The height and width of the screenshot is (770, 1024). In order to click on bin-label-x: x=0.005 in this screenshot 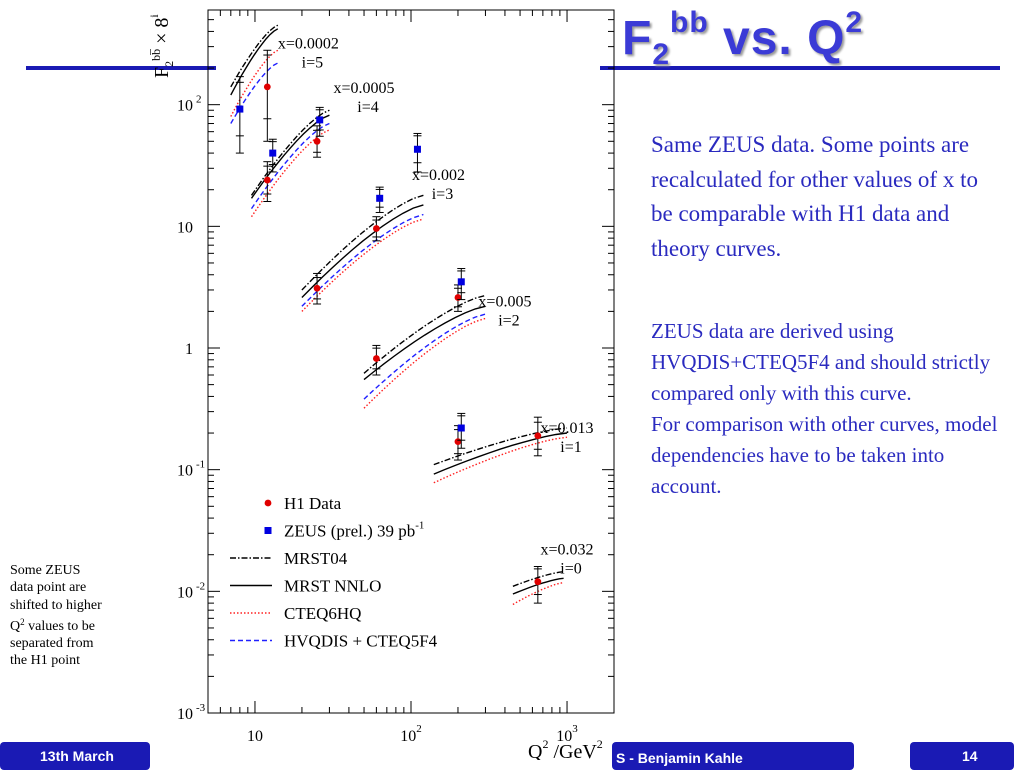, I will do `click(504, 301)`.